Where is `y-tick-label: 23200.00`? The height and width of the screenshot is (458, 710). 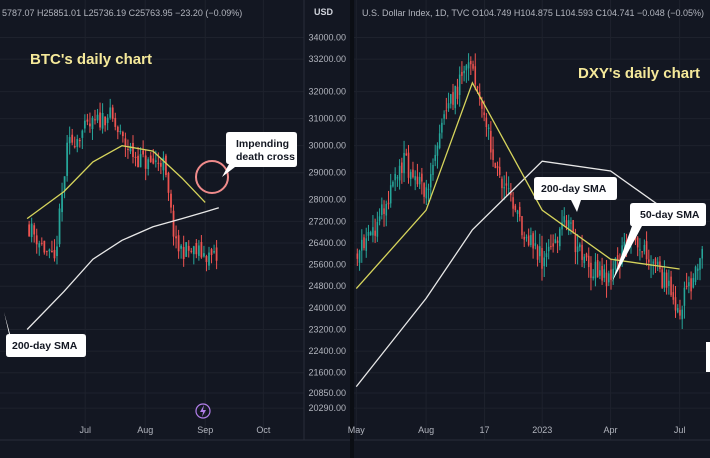 y-tick-label: 23200.00 is located at coordinates (327, 329).